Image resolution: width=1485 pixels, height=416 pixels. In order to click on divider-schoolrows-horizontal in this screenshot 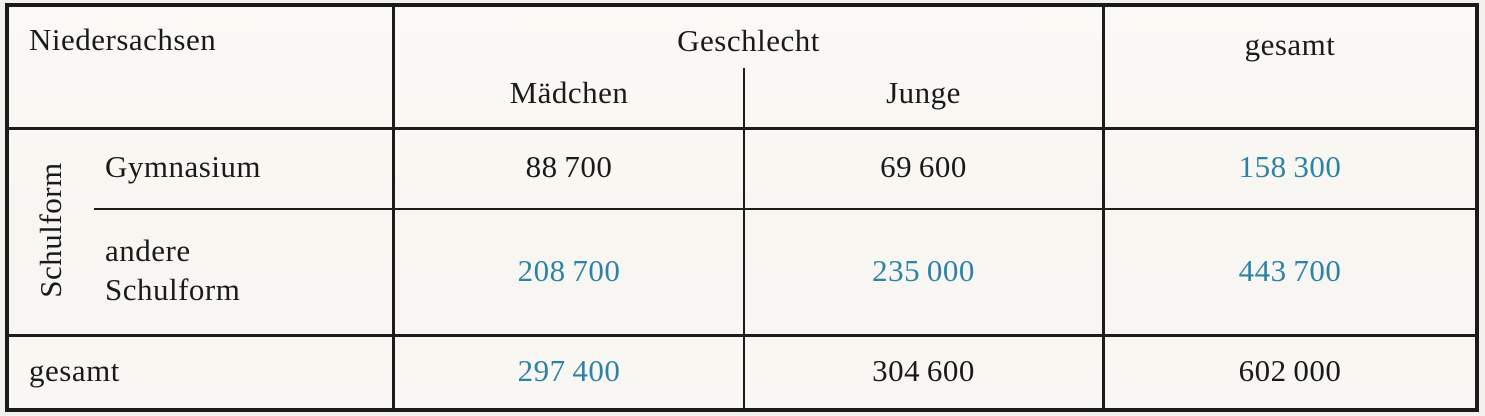, I will do `click(784, 209)`.